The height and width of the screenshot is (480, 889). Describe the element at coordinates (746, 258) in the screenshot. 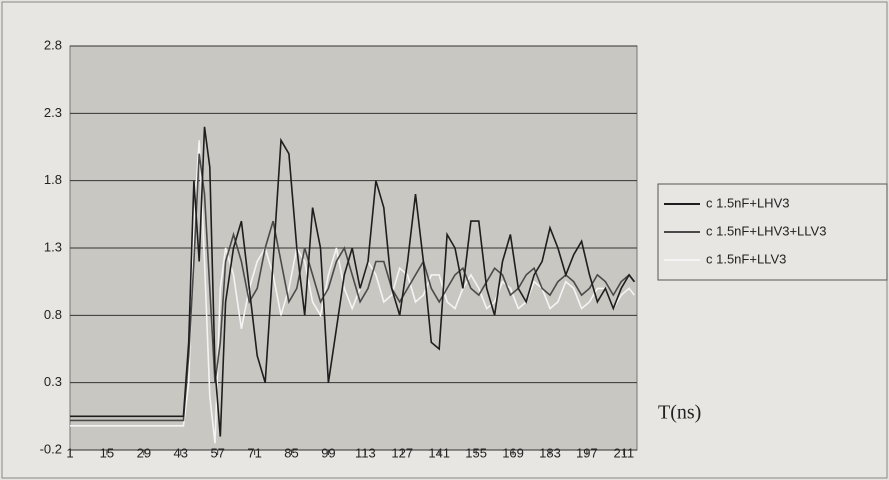

I see `legend-label: c 1.5nF+LLV3` at that location.